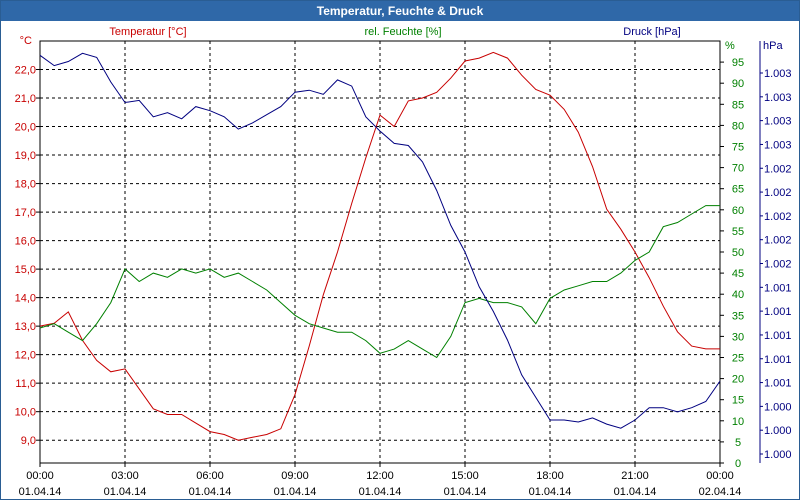 The height and width of the screenshot is (500, 800). What do you see at coordinates (738, 169) in the screenshot?
I see `humidity-tick-label: 70` at bounding box center [738, 169].